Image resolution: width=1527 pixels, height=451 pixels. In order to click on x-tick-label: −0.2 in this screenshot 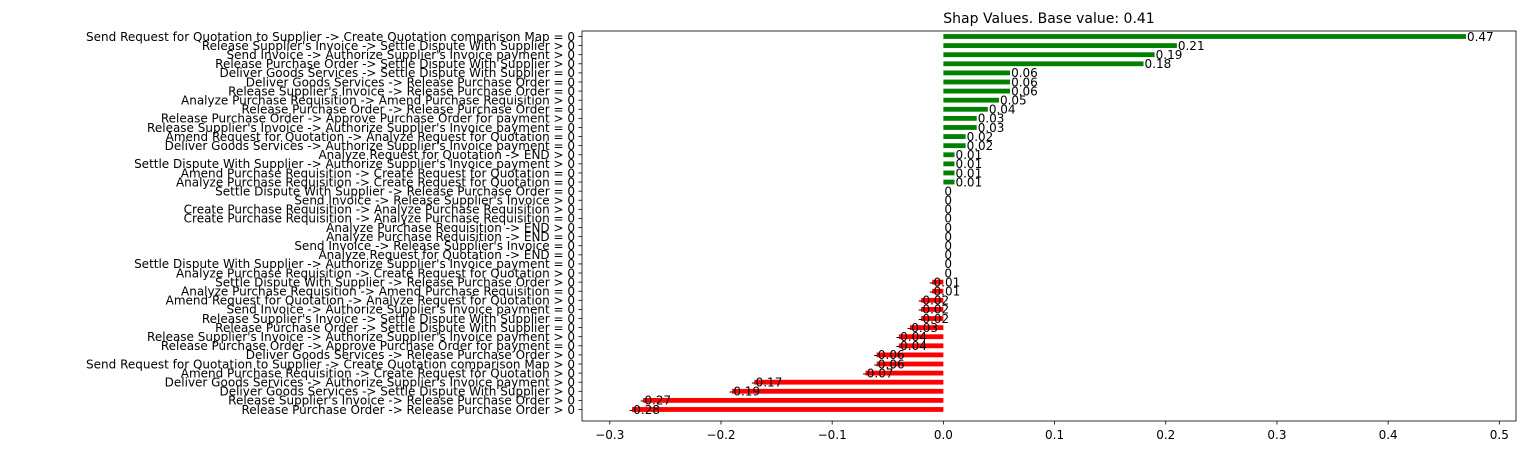, I will do `click(720, 435)`.